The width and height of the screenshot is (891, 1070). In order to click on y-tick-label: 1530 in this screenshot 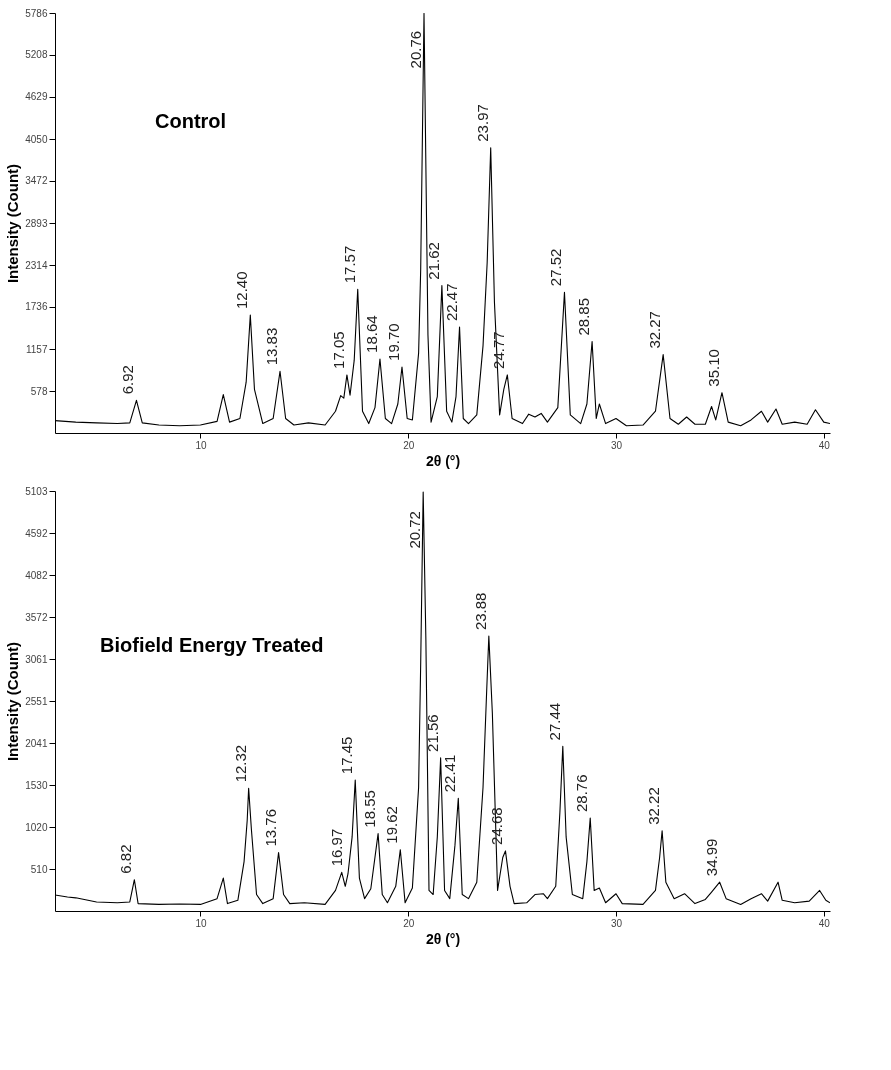, I will do `click(36, 785)`.